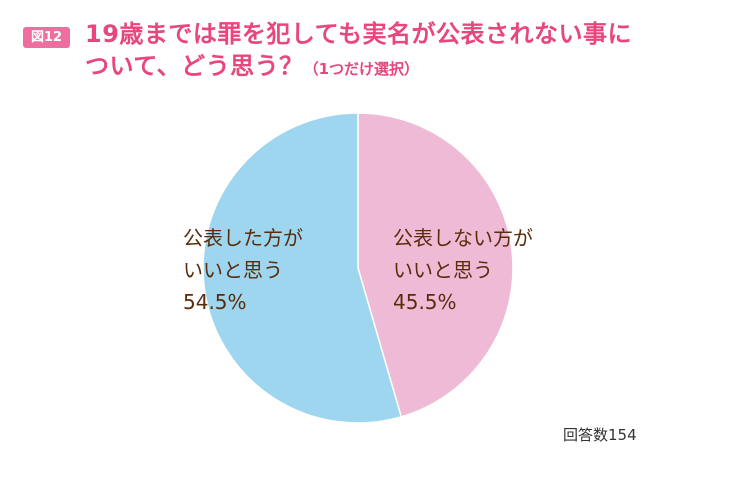  Describe the element at coordinates (600, 435) in the screenshot. I see `respondent-count: 回答数154` at that location.